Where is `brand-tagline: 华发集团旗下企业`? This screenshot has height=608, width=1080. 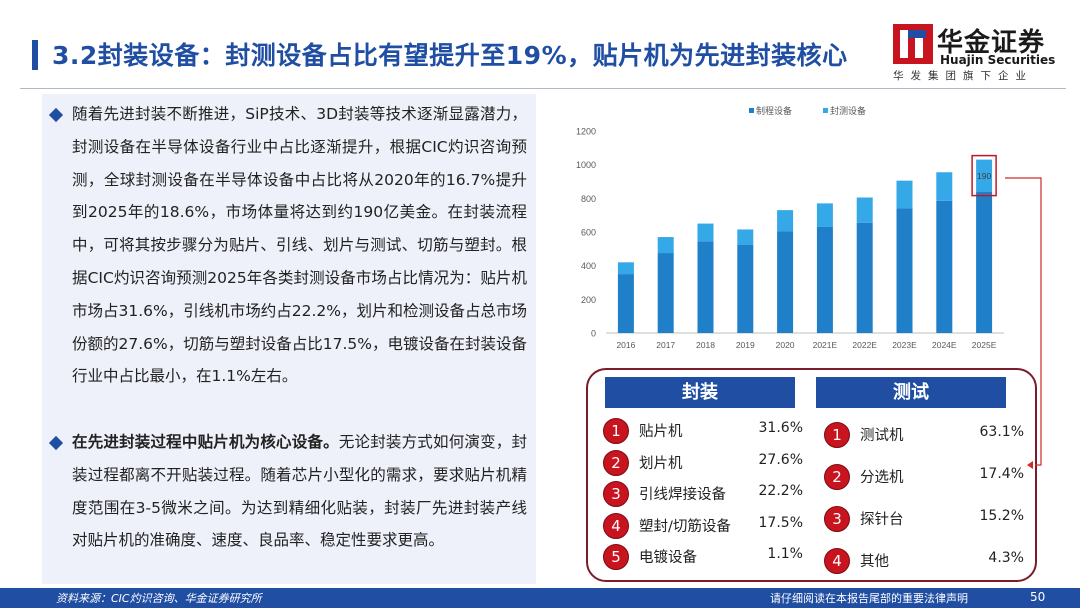 brand-tagline: 华发集团旗下企业 is located at coordinates (963, 76).